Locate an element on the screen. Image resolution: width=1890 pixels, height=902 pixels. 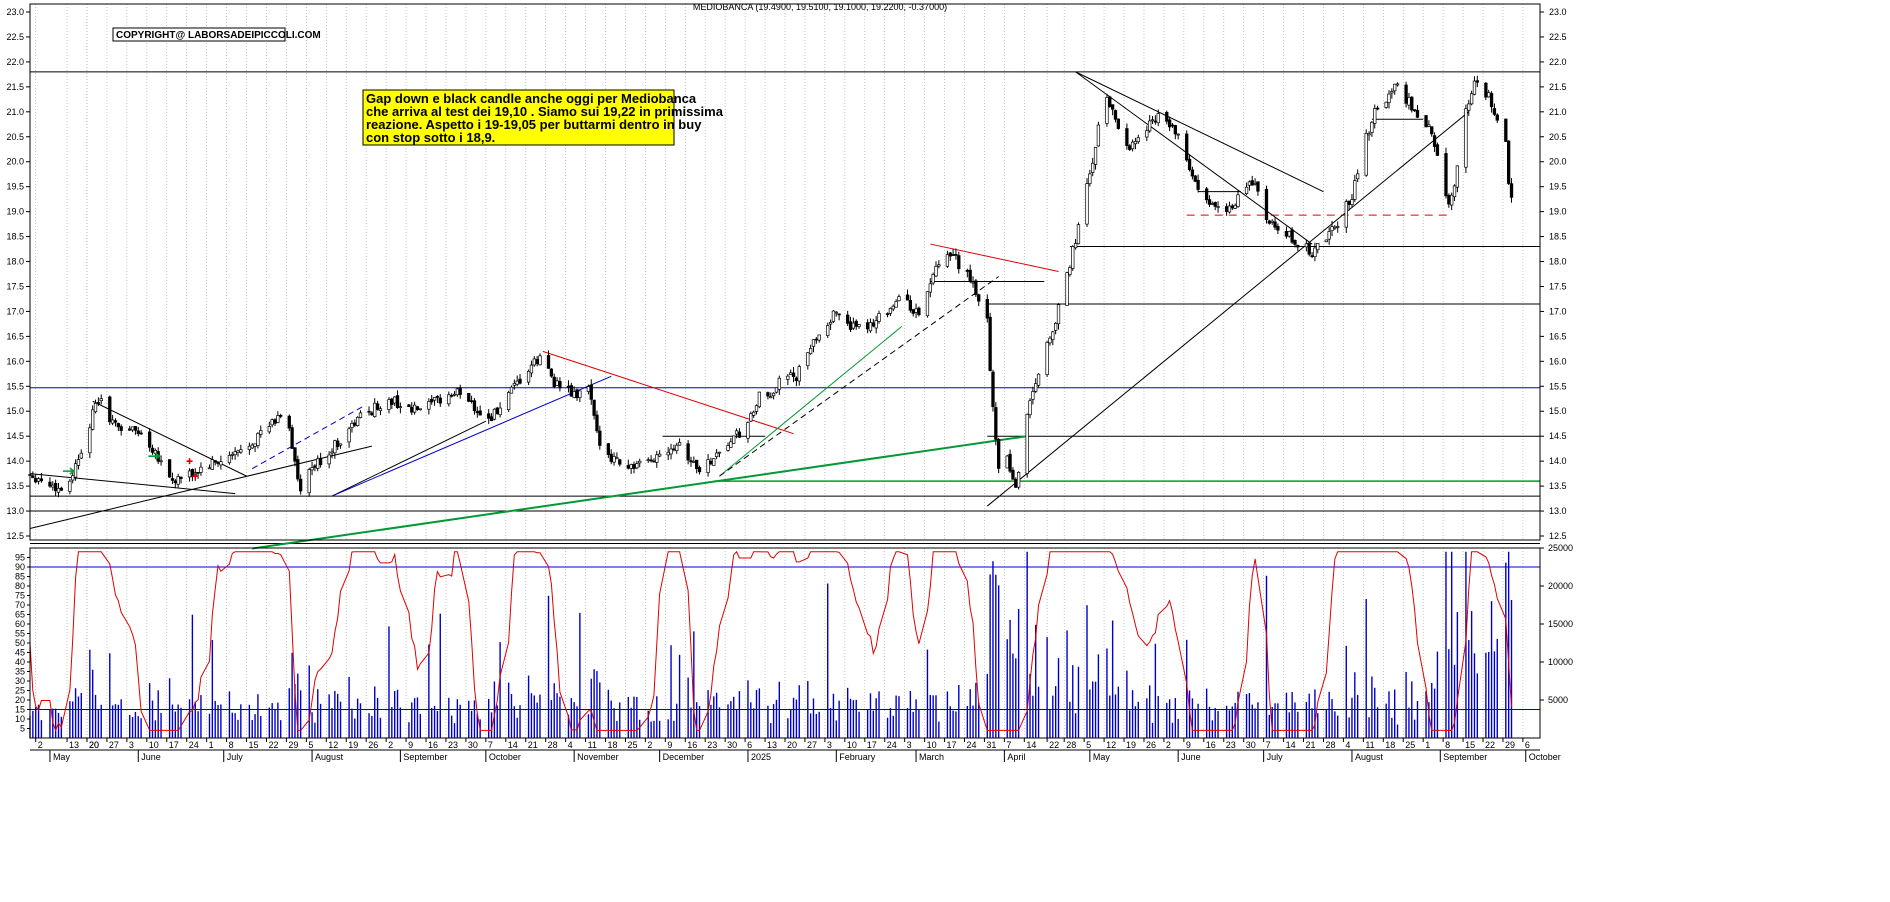
green-arrow-marker is located at coordinates (69, 471).